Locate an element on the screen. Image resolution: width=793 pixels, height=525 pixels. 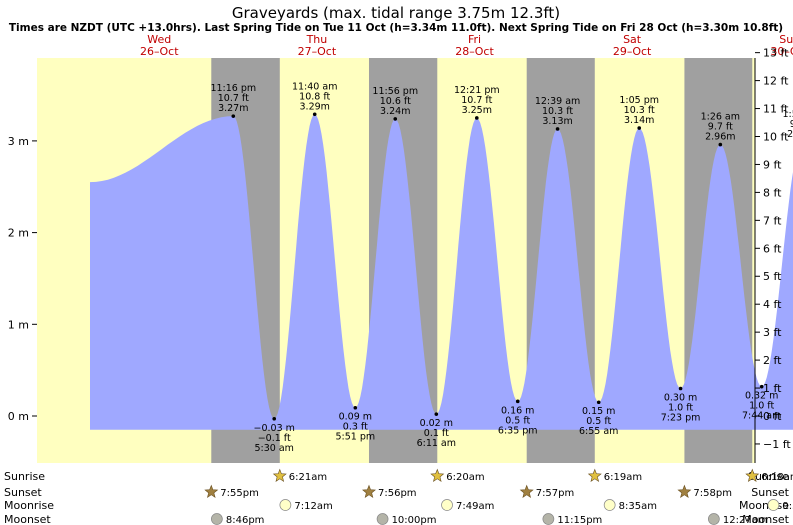
moonset-row-label-left: Moonset is located at coordinates (27, 519).